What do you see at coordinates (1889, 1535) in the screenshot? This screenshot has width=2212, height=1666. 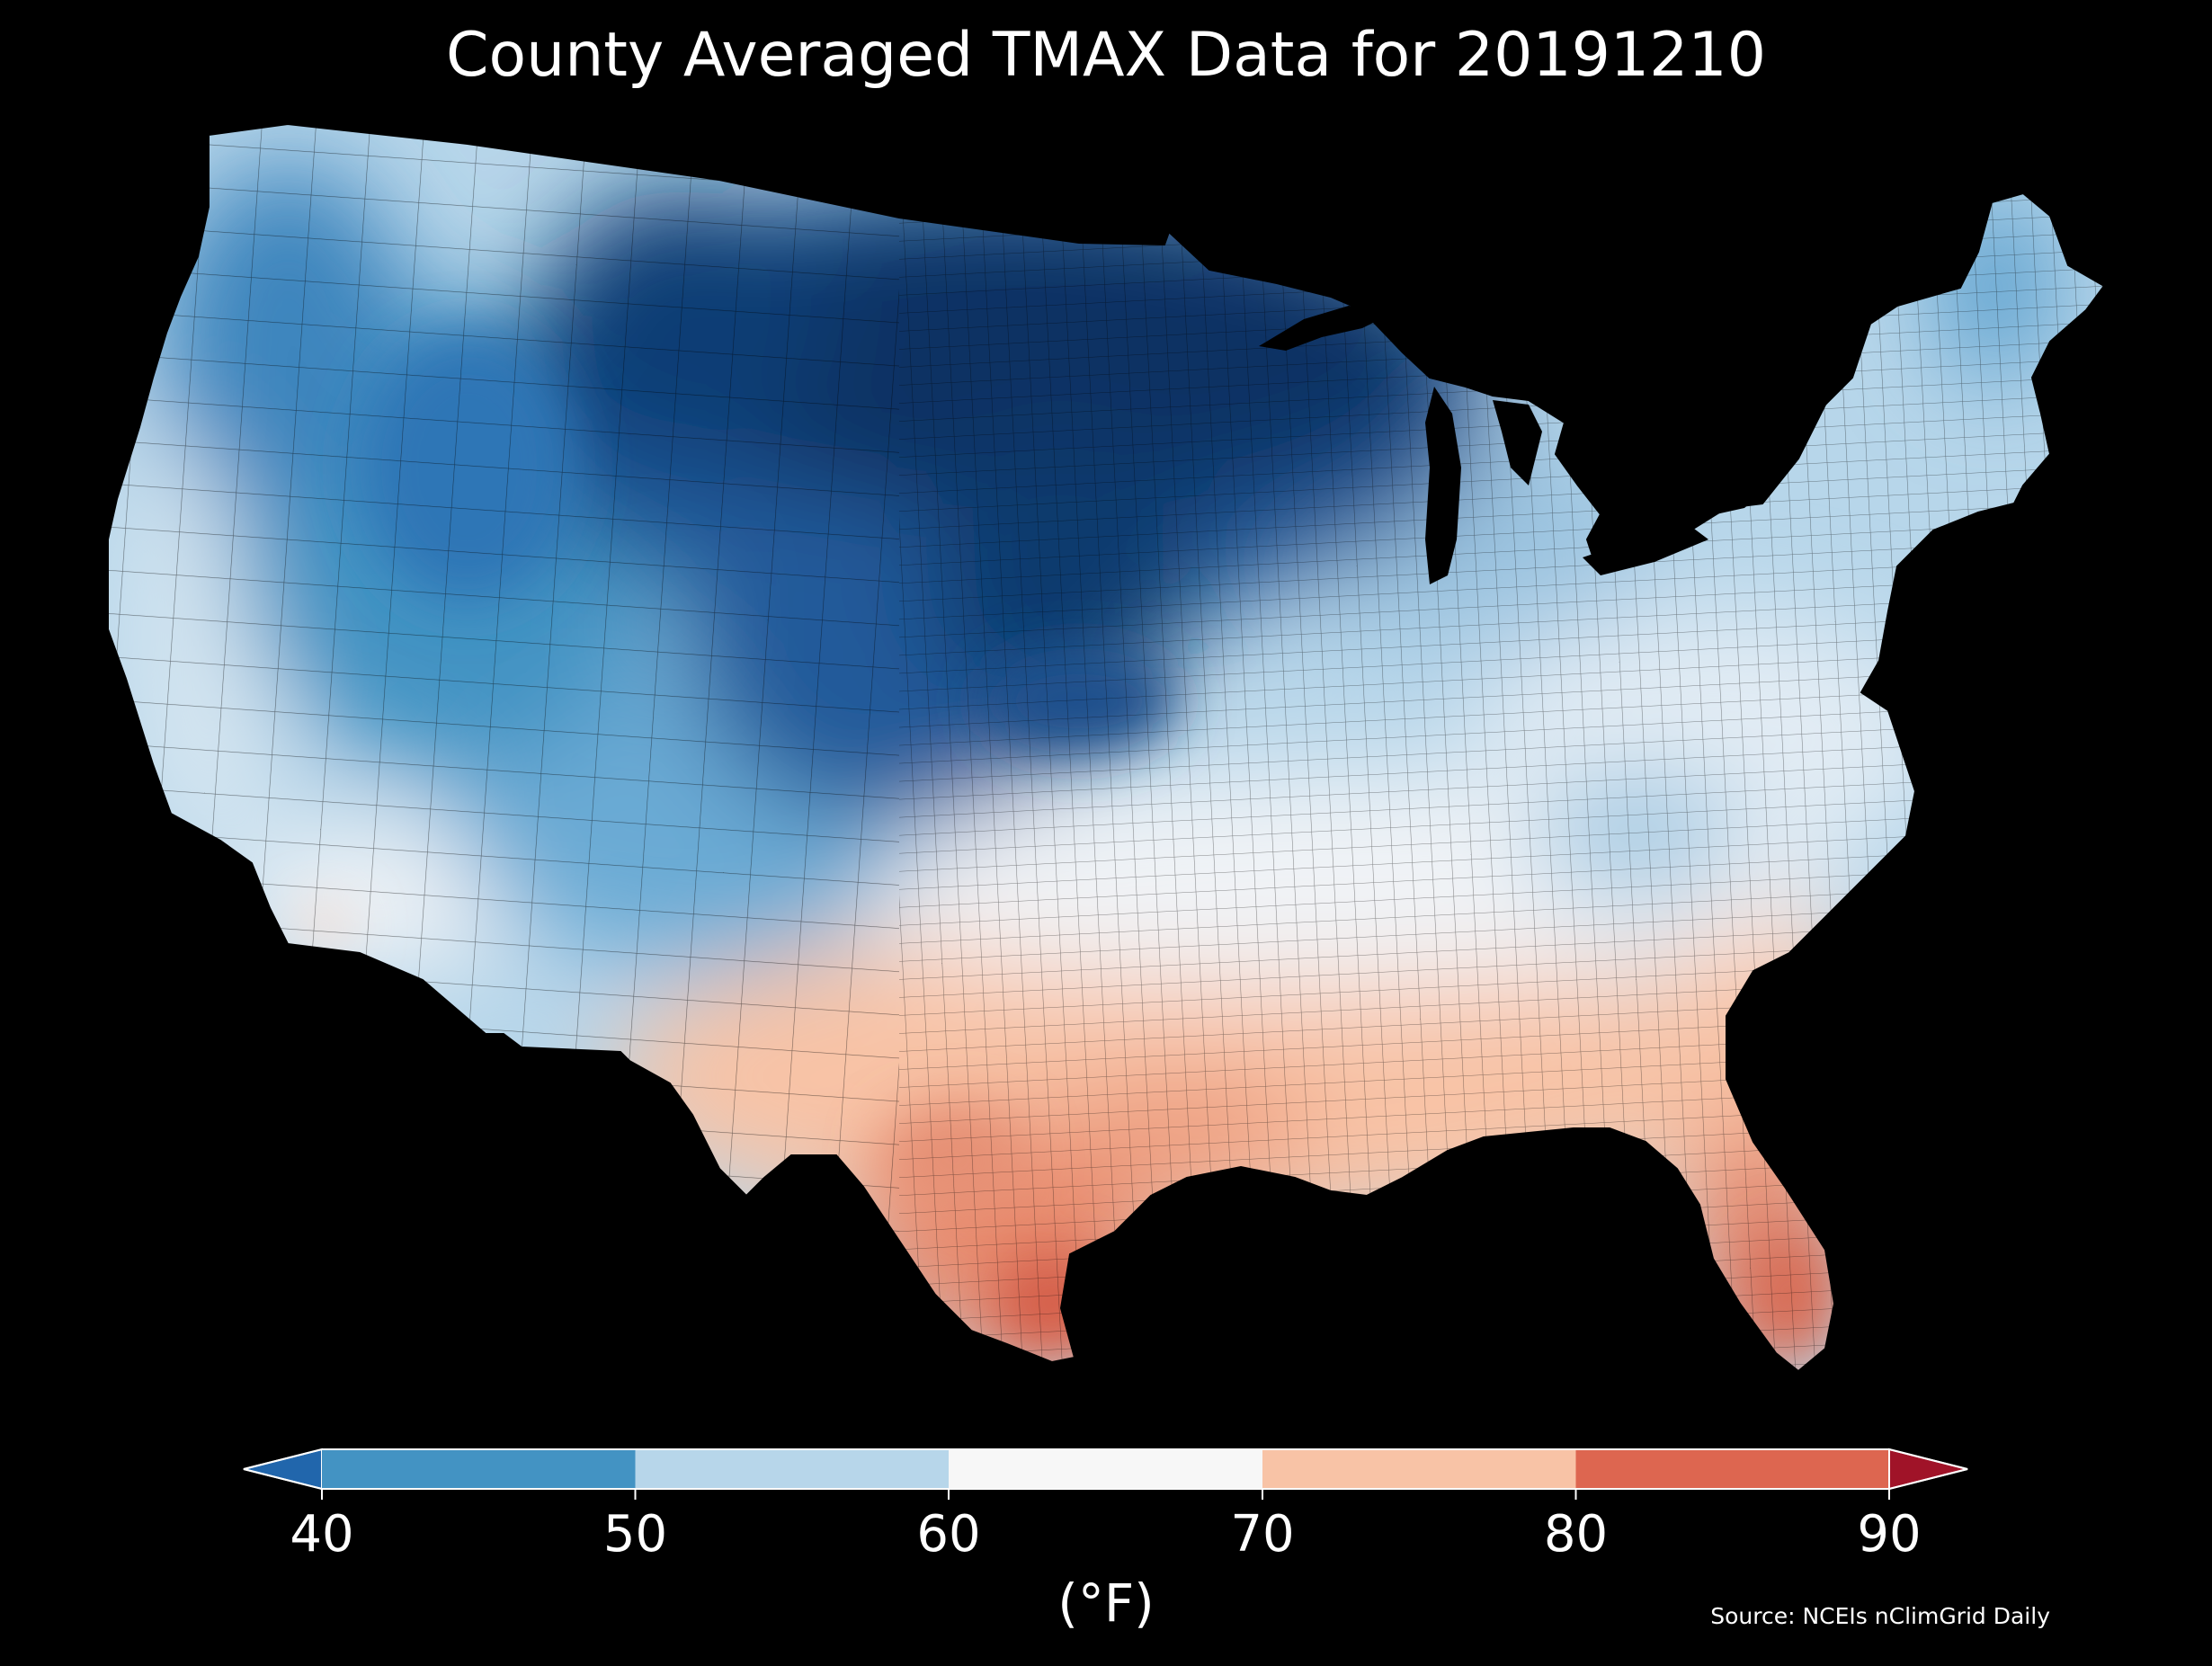 I see `colorbar-tick-label: 90` at bounding box center [1889, 1535].